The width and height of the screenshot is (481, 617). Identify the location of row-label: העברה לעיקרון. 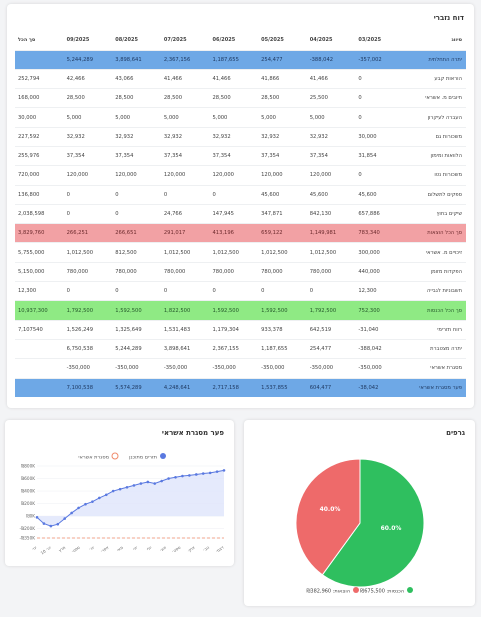
(435, 117).